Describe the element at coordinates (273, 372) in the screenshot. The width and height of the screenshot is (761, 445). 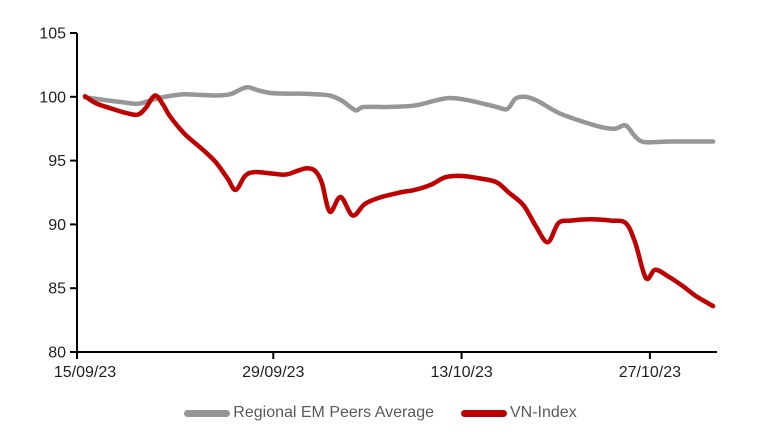
I see `x-axis-tick-label: 29/09/23` at that location.